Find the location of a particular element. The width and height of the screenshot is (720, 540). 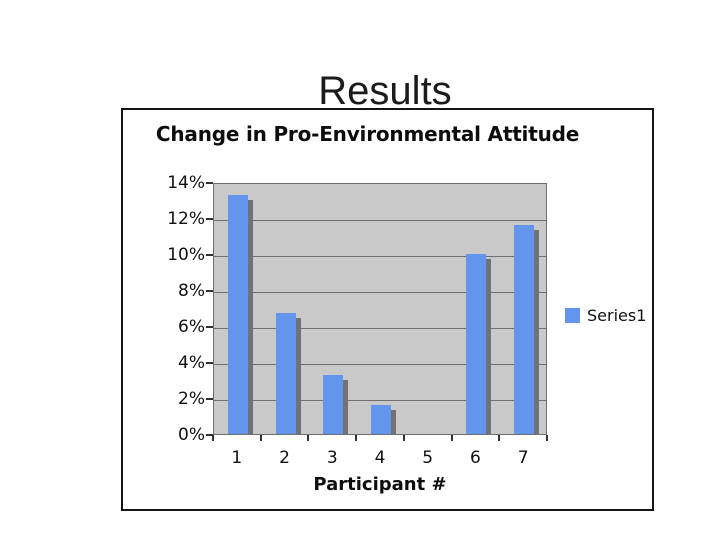

legend: Series1 is located at coordinates (605, 315).